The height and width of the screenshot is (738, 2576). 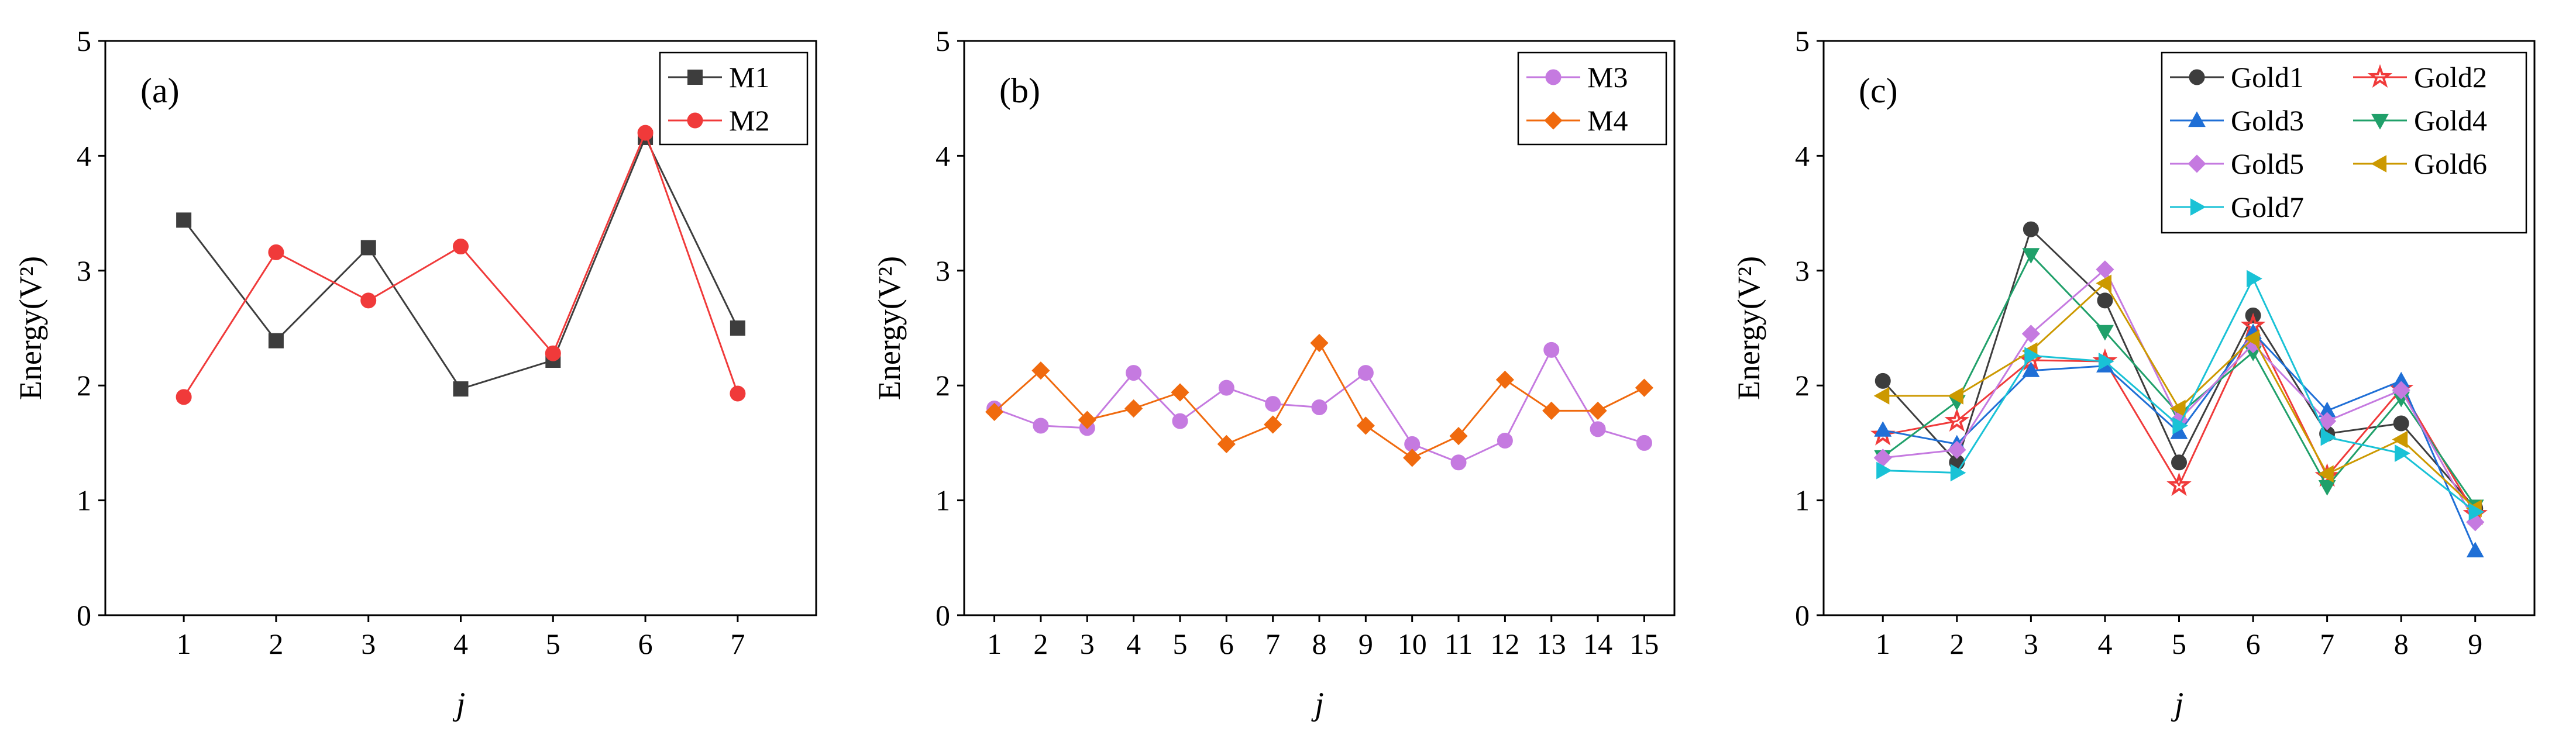 What do you see at coordinates (1607, 78) in the screenshot?
I see `legend-label: M3` at bounding box center [1607, 78].